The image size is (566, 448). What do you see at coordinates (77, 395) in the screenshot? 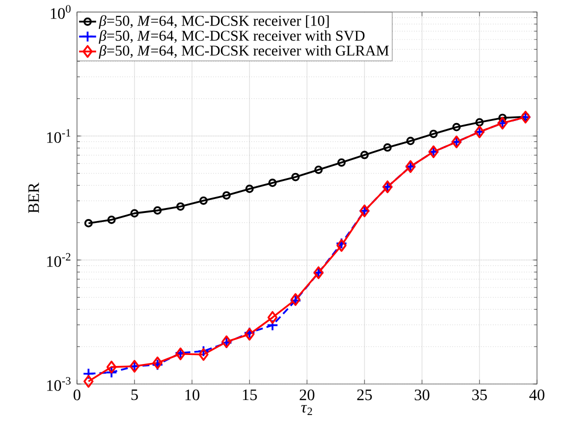
I see `x-tick-label: 0` at bounding box center [77, 395].